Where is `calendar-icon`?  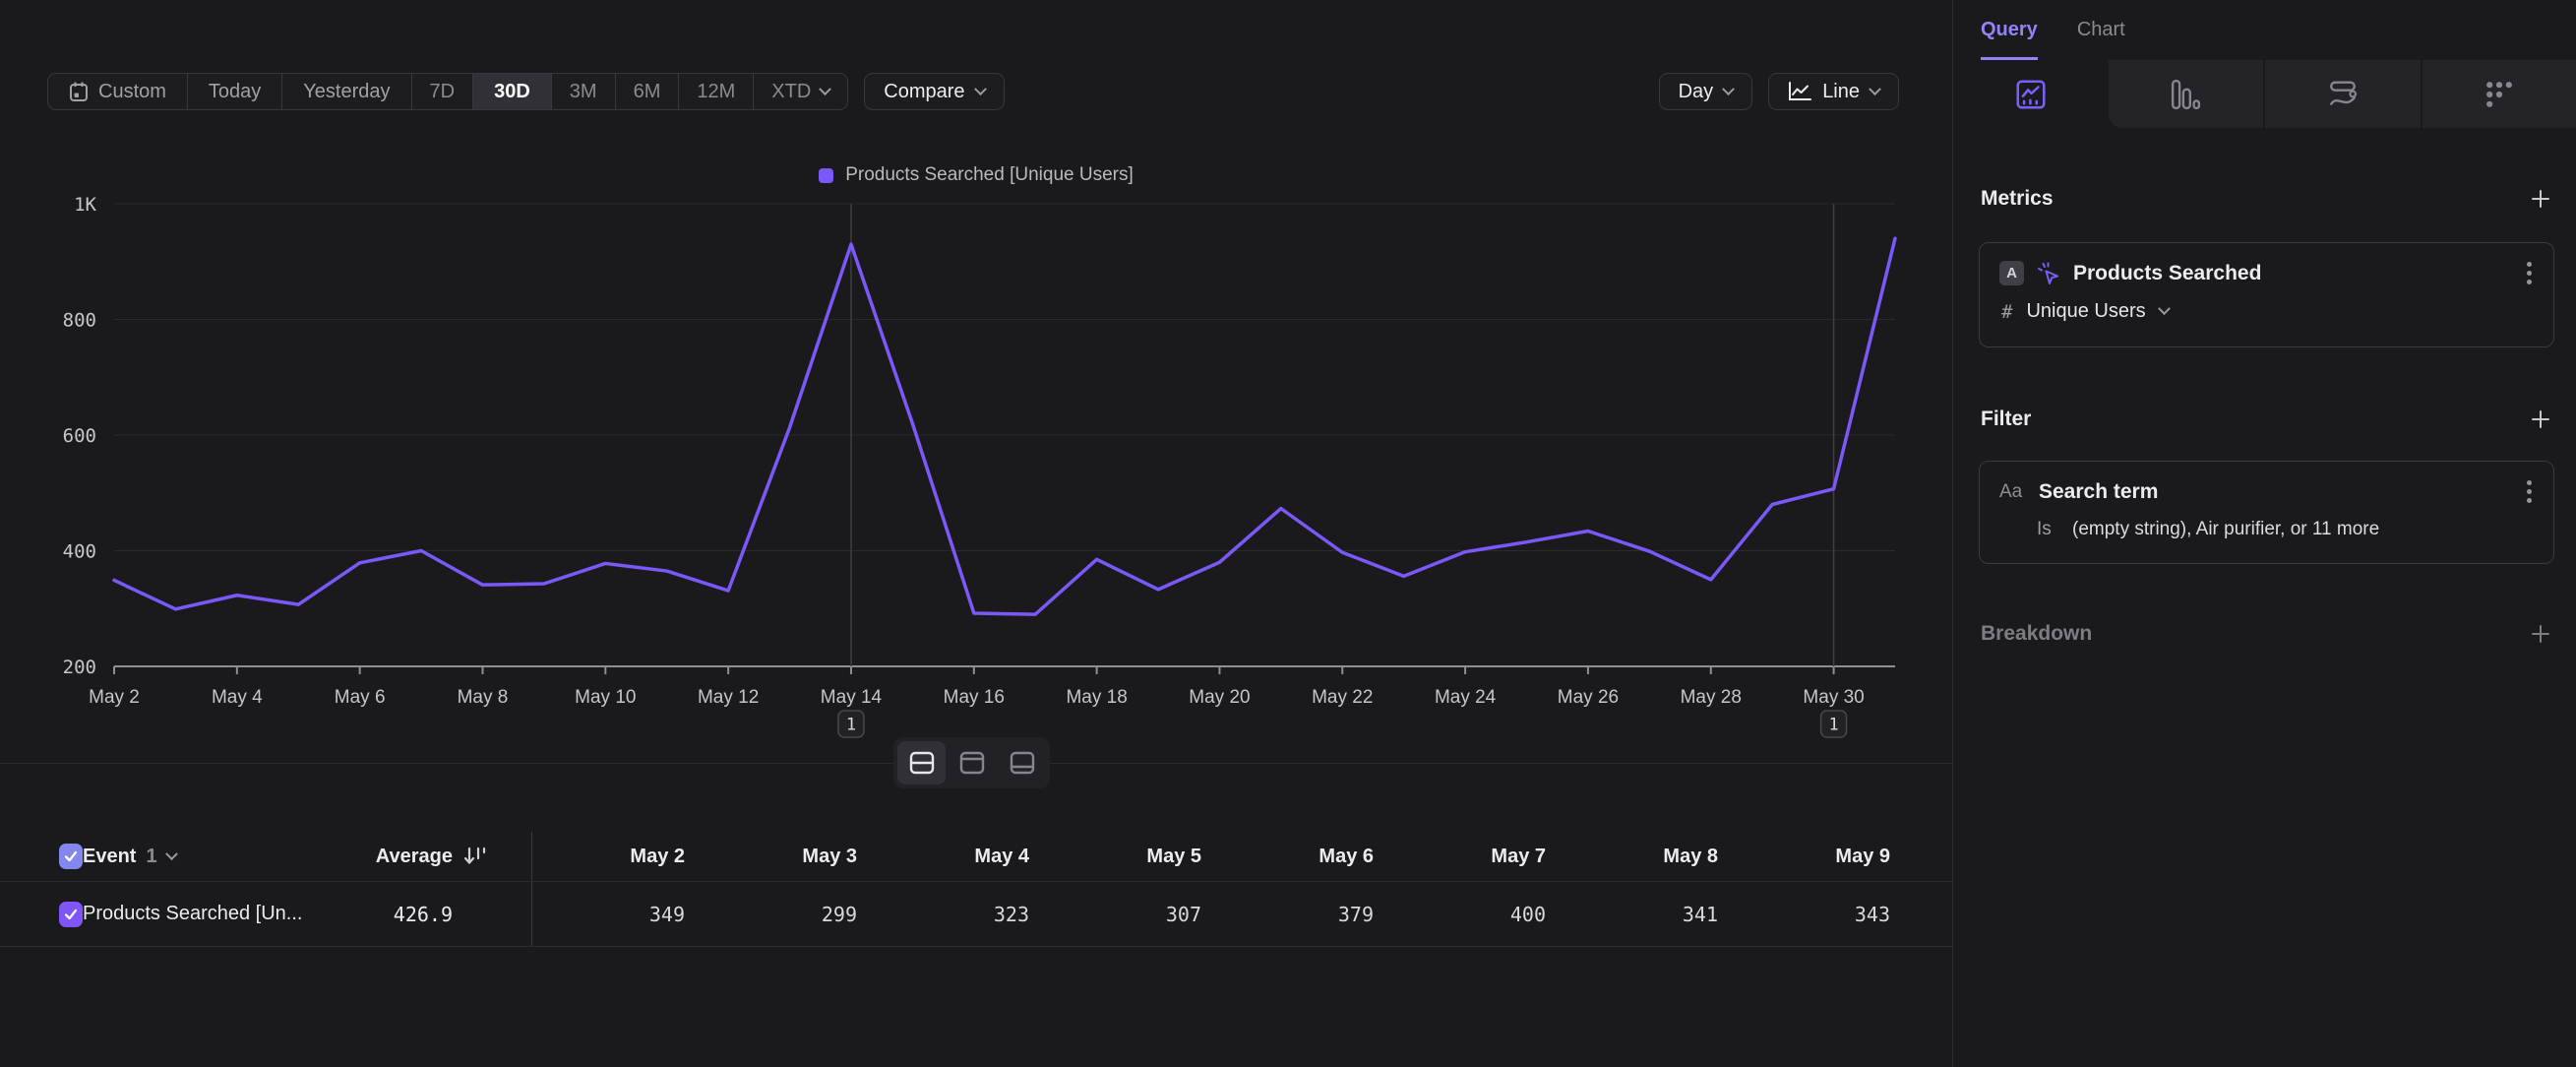 calendar-icon is located at coordinates (79, 92).